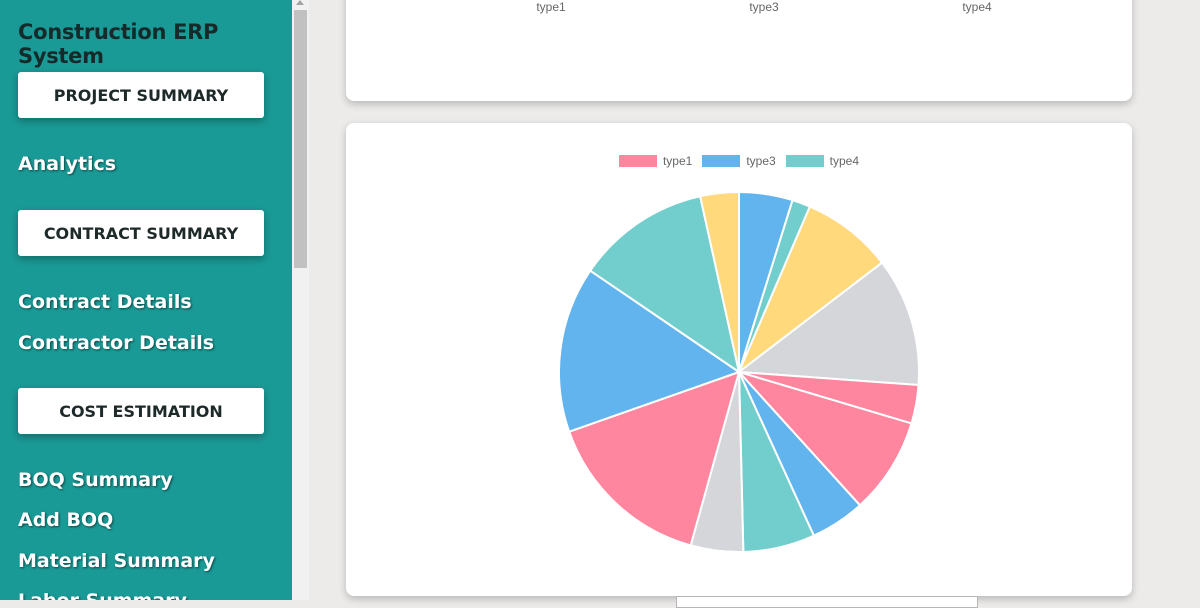 Image resolution: width=1200 pixels, height=608 pixels. Describe the element at coordinates (116, 561) in the screenshot. I see `sidebar-link-material-summary: Material Summary` at that location.